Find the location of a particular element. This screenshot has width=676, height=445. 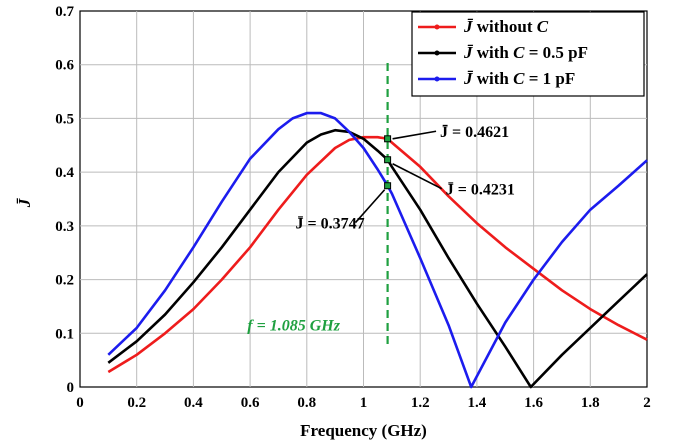

legend-label-1: J̄ with C = 0.5 pF is located at coordinates (525, 52).